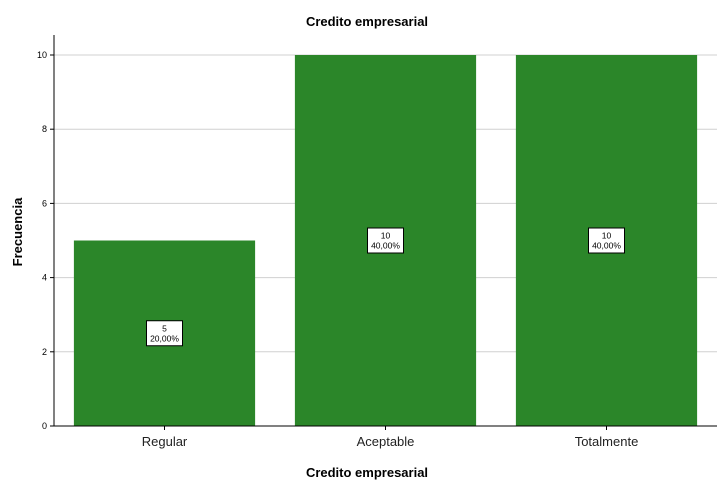  What do you see at coordinates (42, 55) in the screenshot?
I see `y-tick-label: 10` at bounding box center [42, 55].